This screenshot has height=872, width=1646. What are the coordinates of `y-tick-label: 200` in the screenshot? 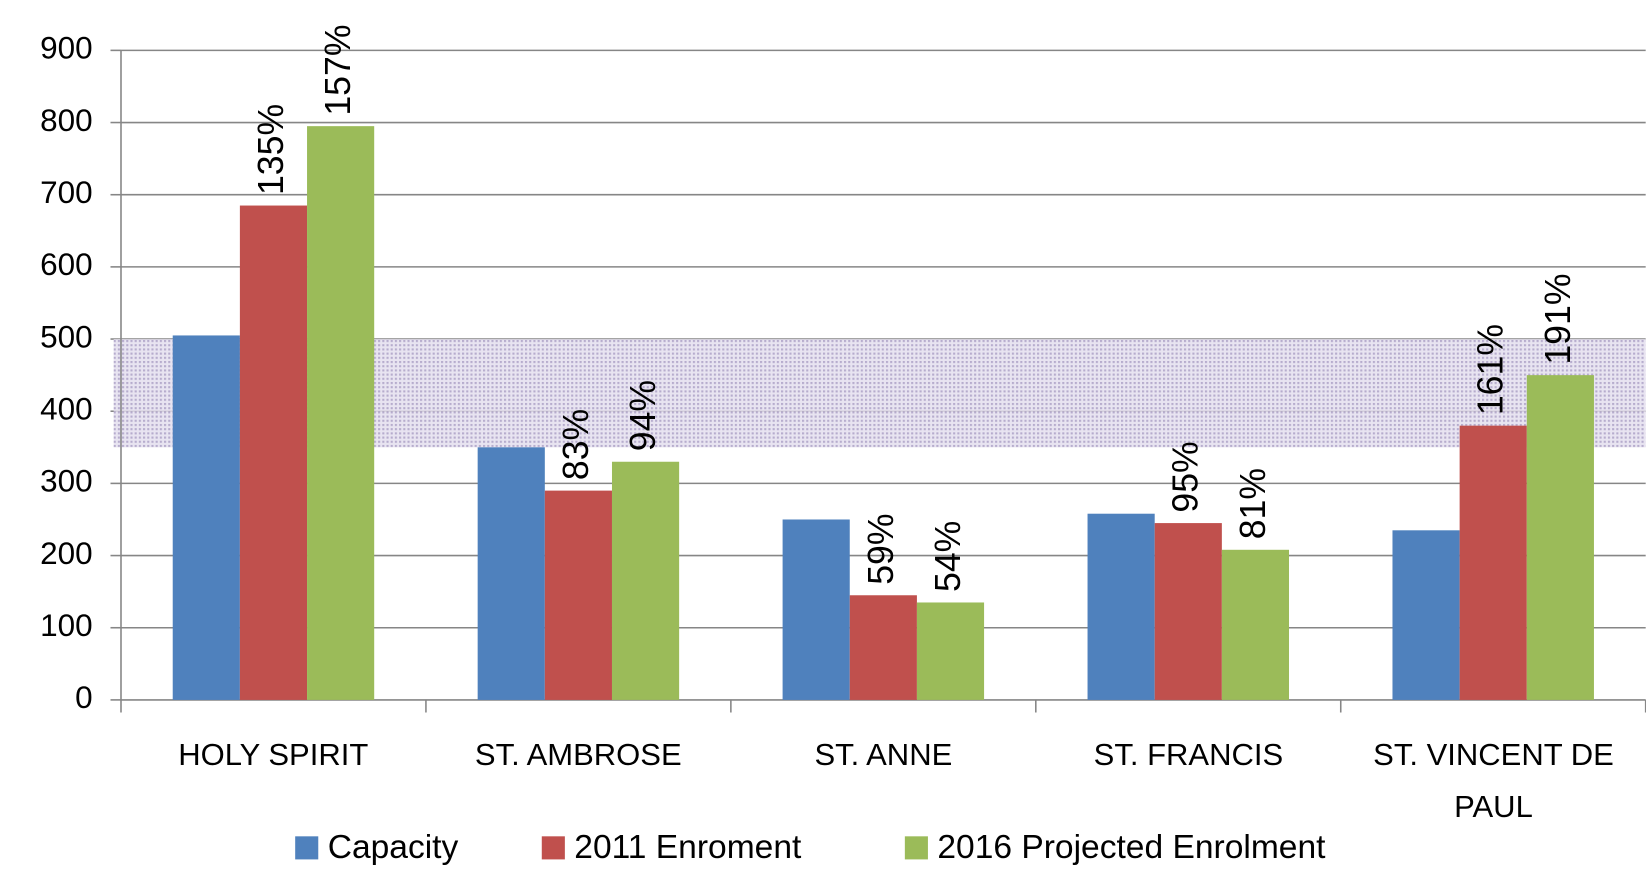 It's located at (66, 553).